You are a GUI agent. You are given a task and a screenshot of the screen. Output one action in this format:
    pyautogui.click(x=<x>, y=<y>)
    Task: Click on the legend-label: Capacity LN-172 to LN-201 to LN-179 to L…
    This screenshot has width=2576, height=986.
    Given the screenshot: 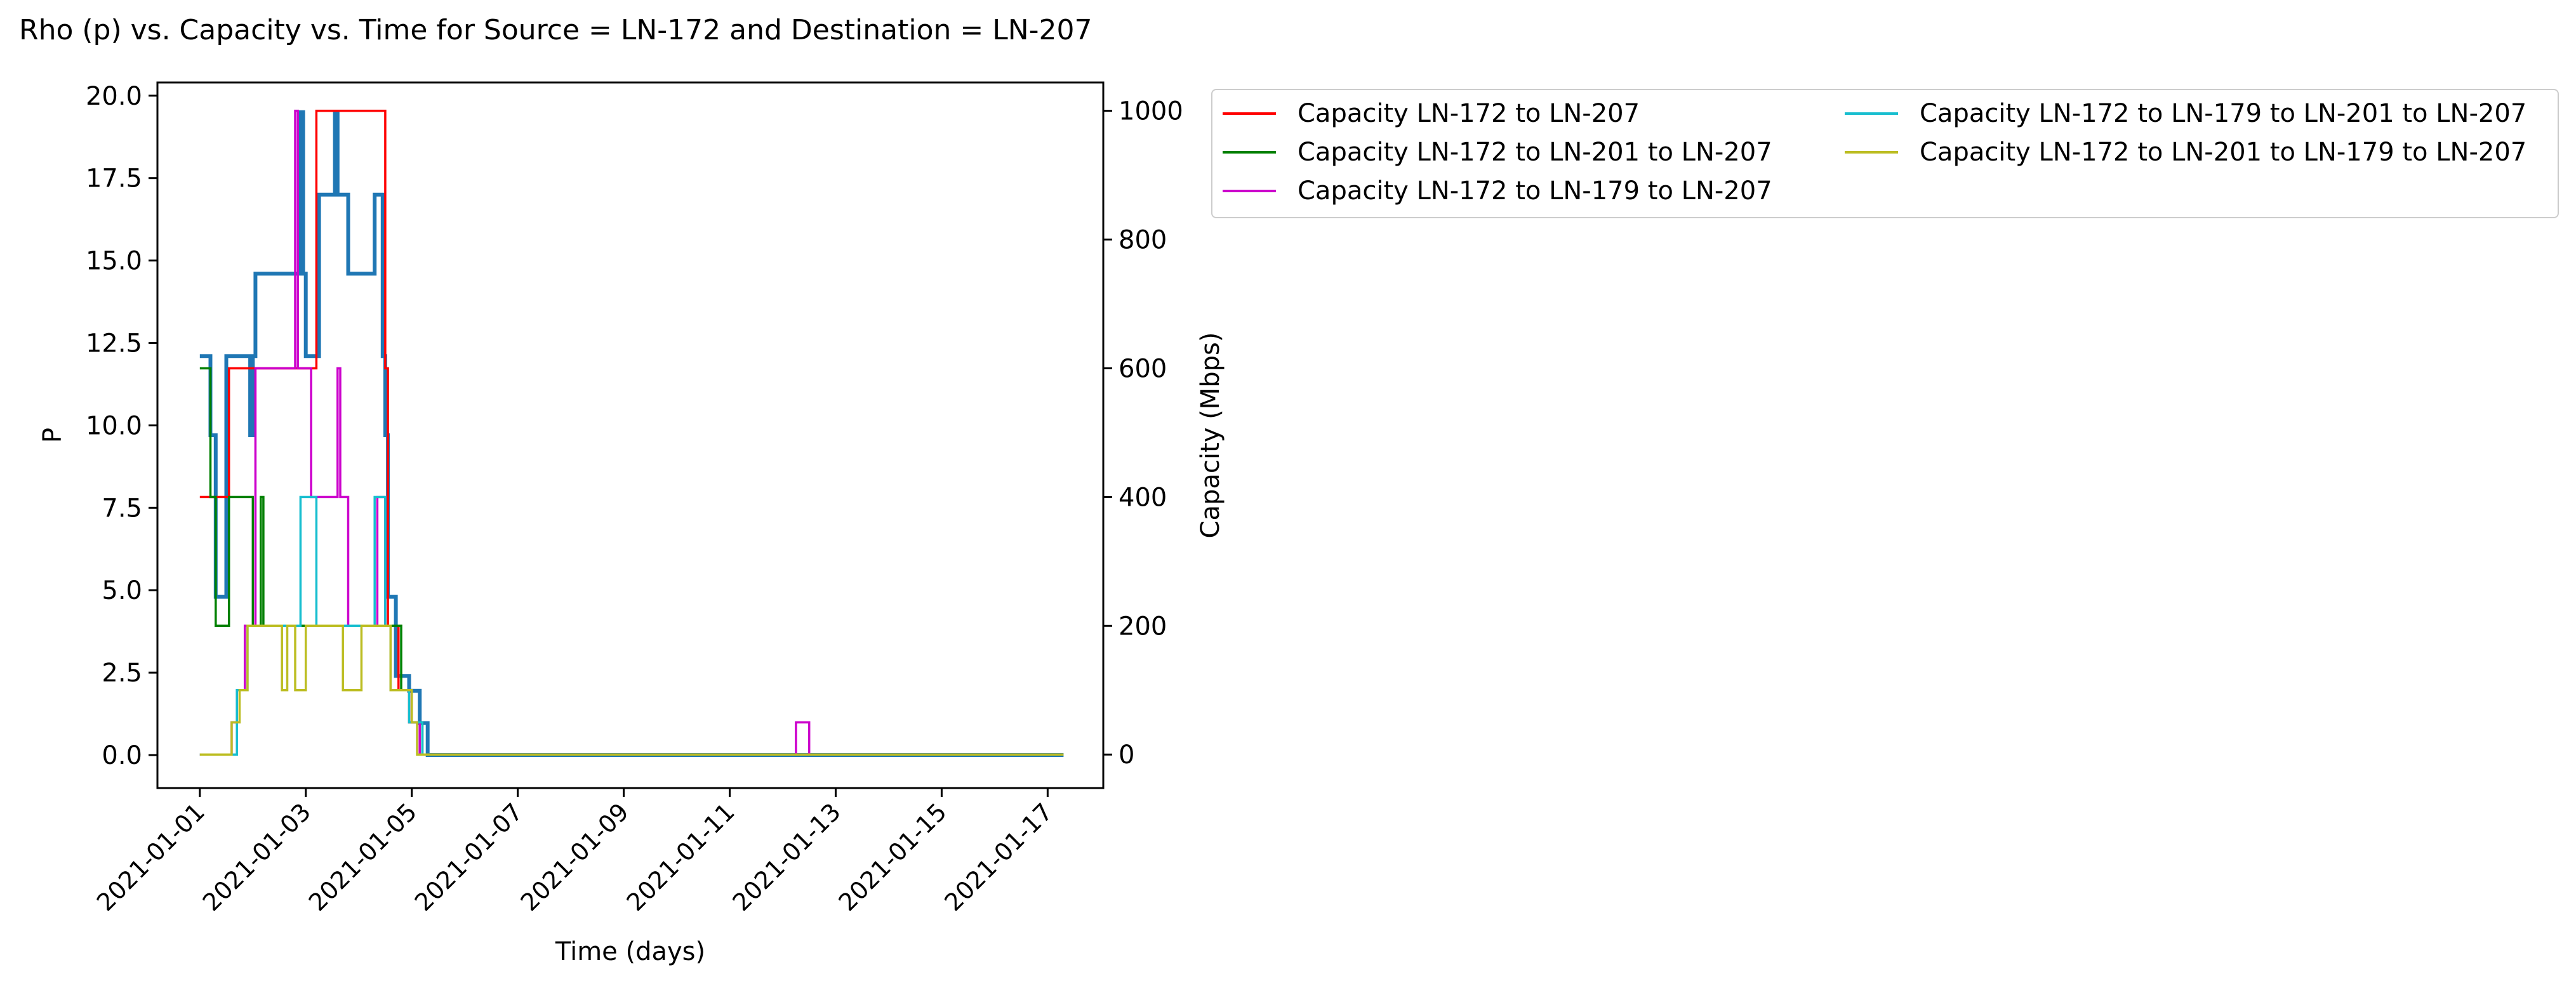 What is the action you would take?
    pyautogui.click(x=2223, y=152)
    